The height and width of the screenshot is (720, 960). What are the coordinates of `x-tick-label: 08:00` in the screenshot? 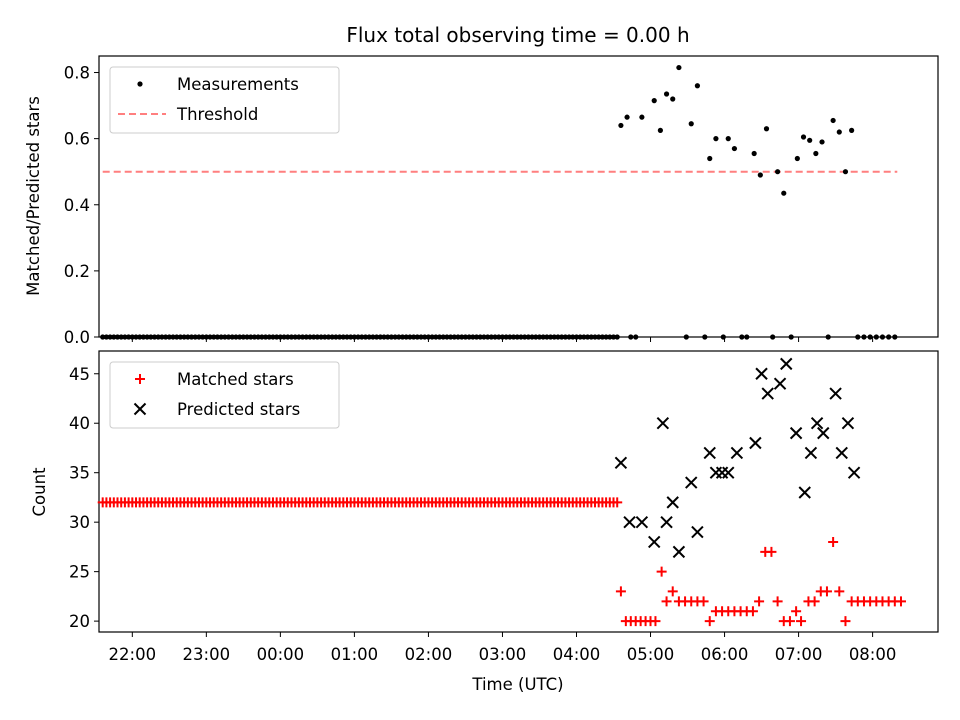 It's located at (873, 654).